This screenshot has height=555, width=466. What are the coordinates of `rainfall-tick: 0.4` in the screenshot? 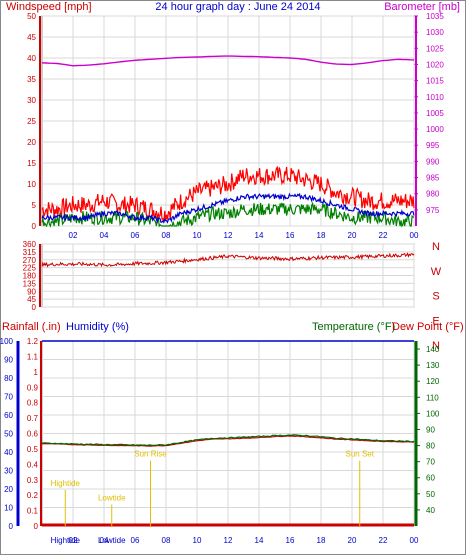 It's located at (33, 464).